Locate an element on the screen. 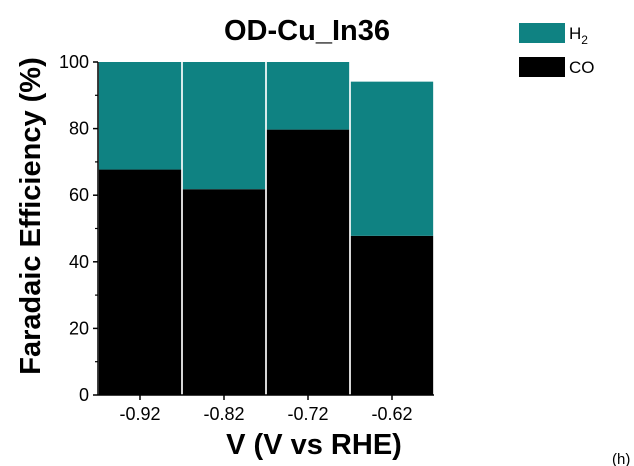 The height and width of the screenshot is (466, 634). corner-label: (h) is located at coordinates (621, 458).